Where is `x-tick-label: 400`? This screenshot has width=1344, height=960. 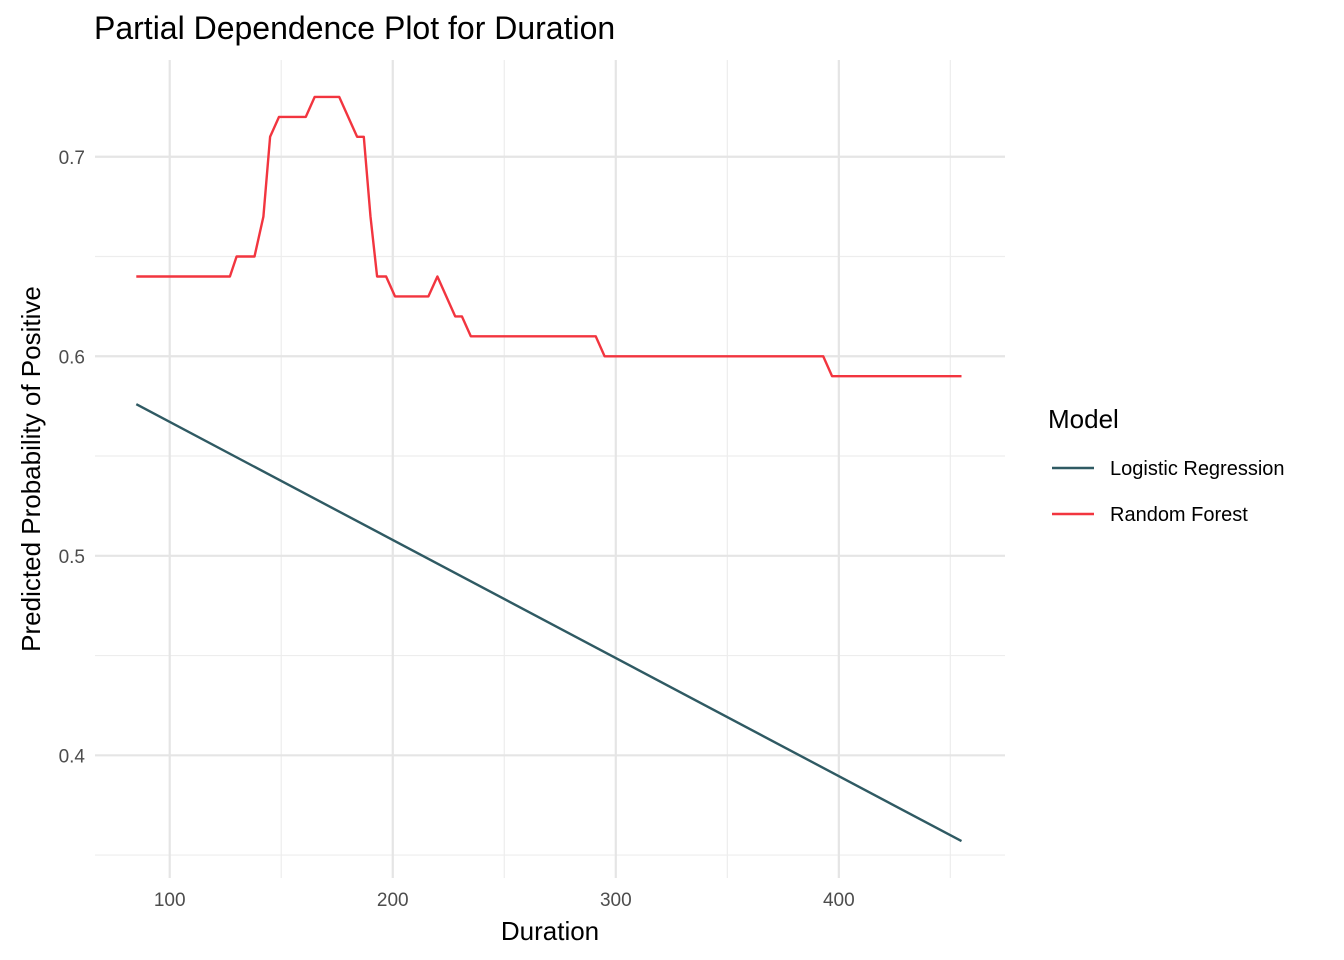 x-tick-label: 400 is located at coordinates (839, 900).